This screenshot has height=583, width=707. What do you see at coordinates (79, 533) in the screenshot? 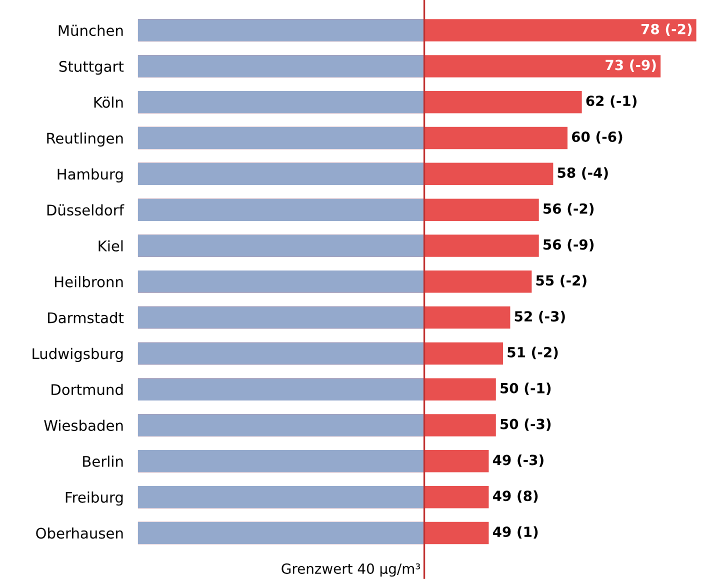
I see `y-tick-label: Oberhausen` at bounding box center [79, 533].